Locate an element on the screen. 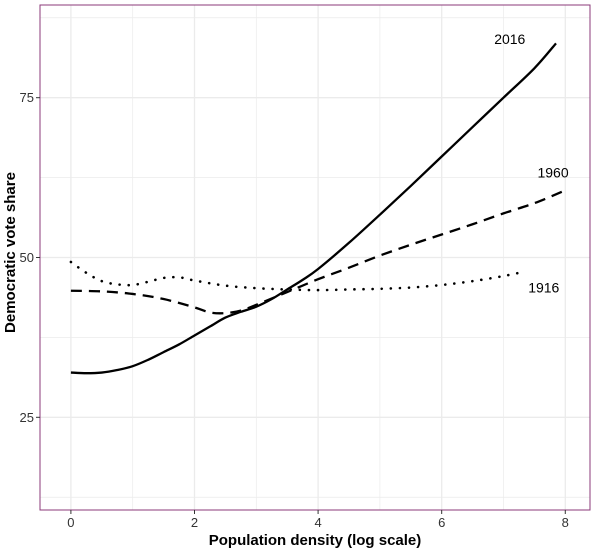  y-tick-label: 75 is located at coordinates (27, 97).